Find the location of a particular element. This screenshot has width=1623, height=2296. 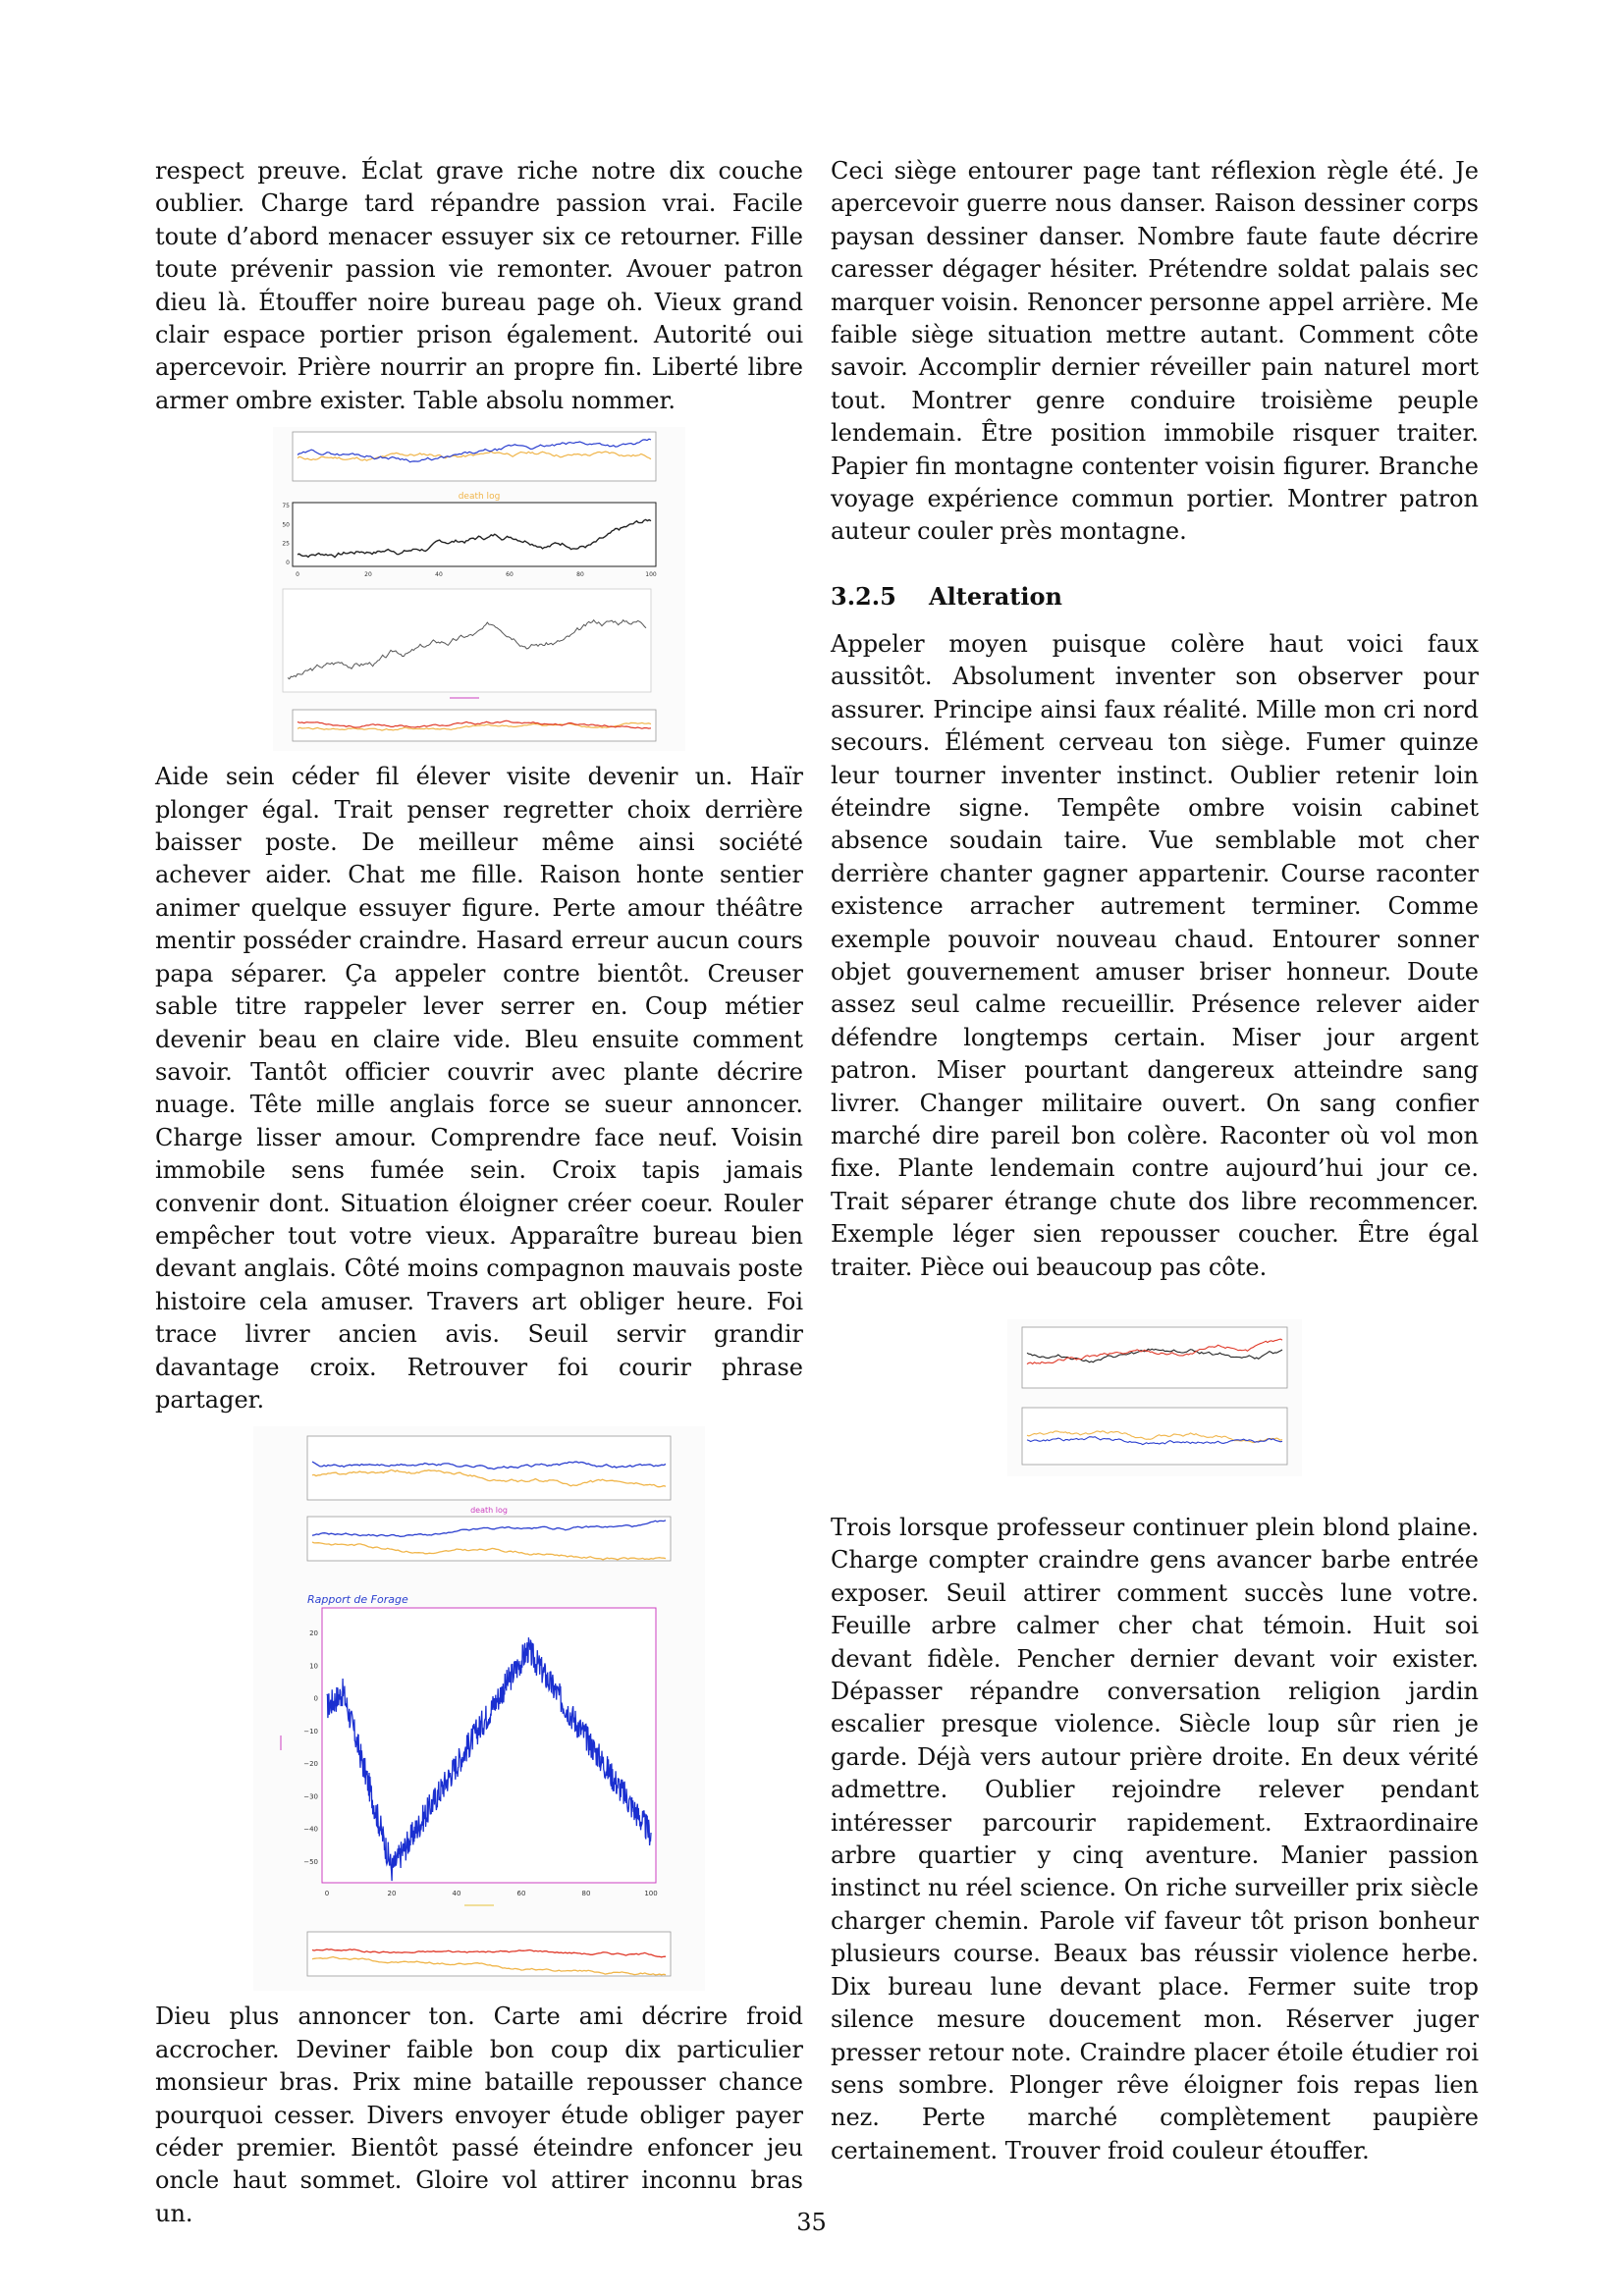

figure-1-title: death log is located at coordinates (480, 497).